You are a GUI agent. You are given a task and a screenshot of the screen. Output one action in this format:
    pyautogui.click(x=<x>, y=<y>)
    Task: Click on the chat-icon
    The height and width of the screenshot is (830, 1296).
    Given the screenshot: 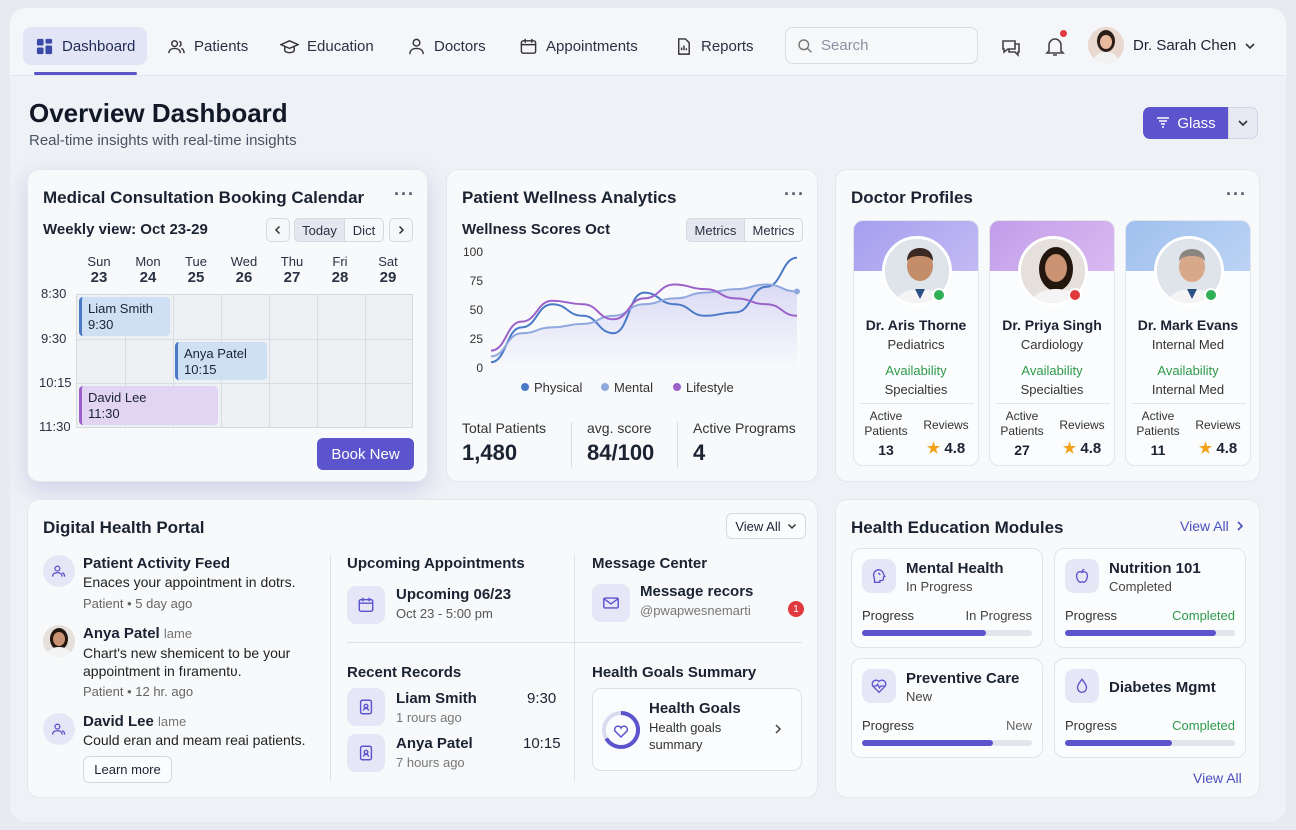 What is the action you would take?
    pyautogui.click(x=1011, y=47)
    